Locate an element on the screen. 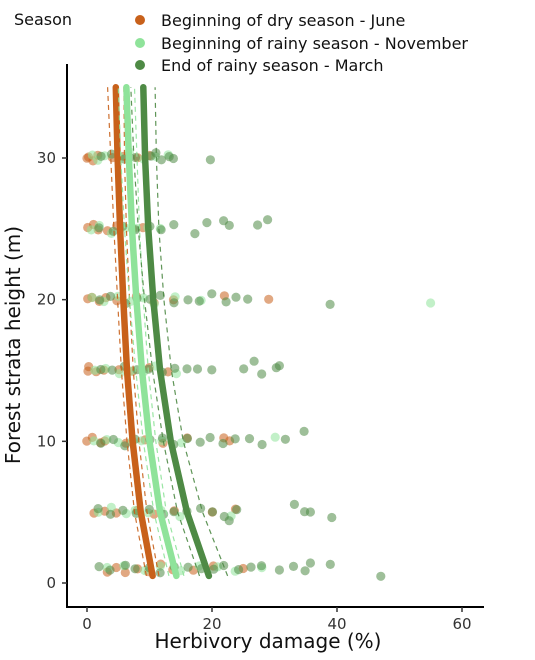 The width and height of the screenshot is (535, 660). x-tick-label-0: 0 is located at coordinates (87, 624).